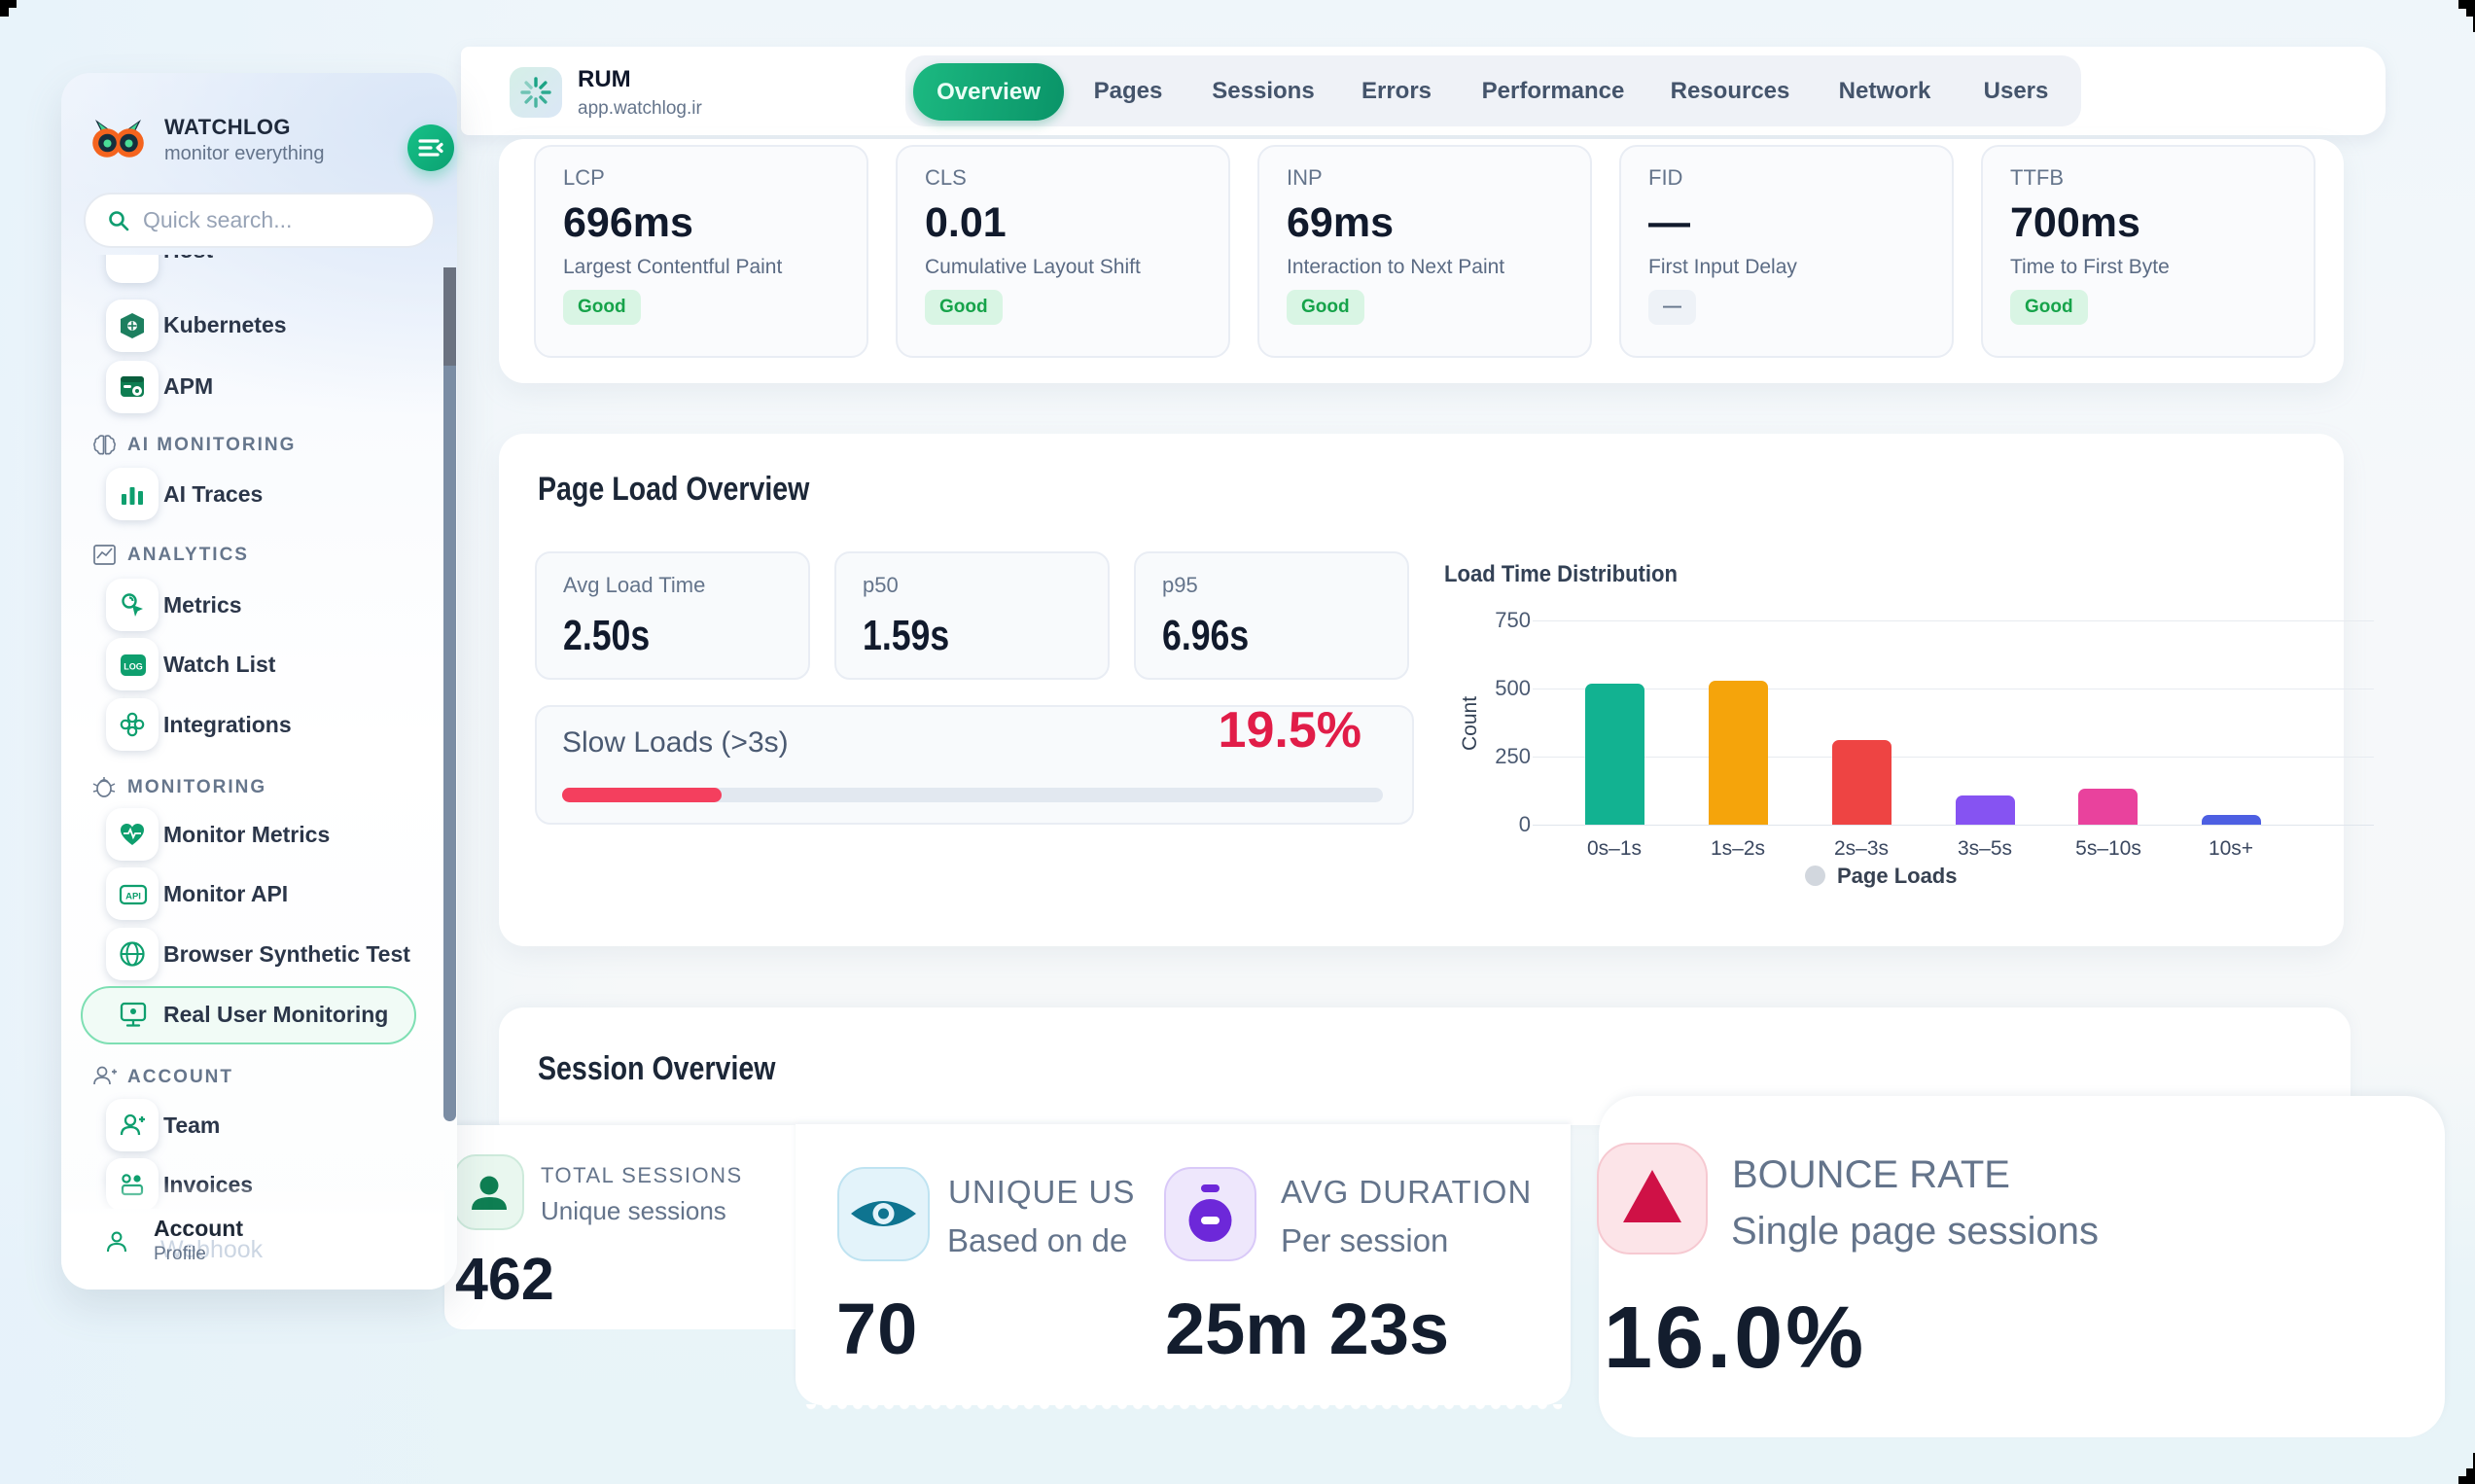 This screenshot has width=2475, height=1484. I want to click on svg-text: LOG, so click(133, 667).